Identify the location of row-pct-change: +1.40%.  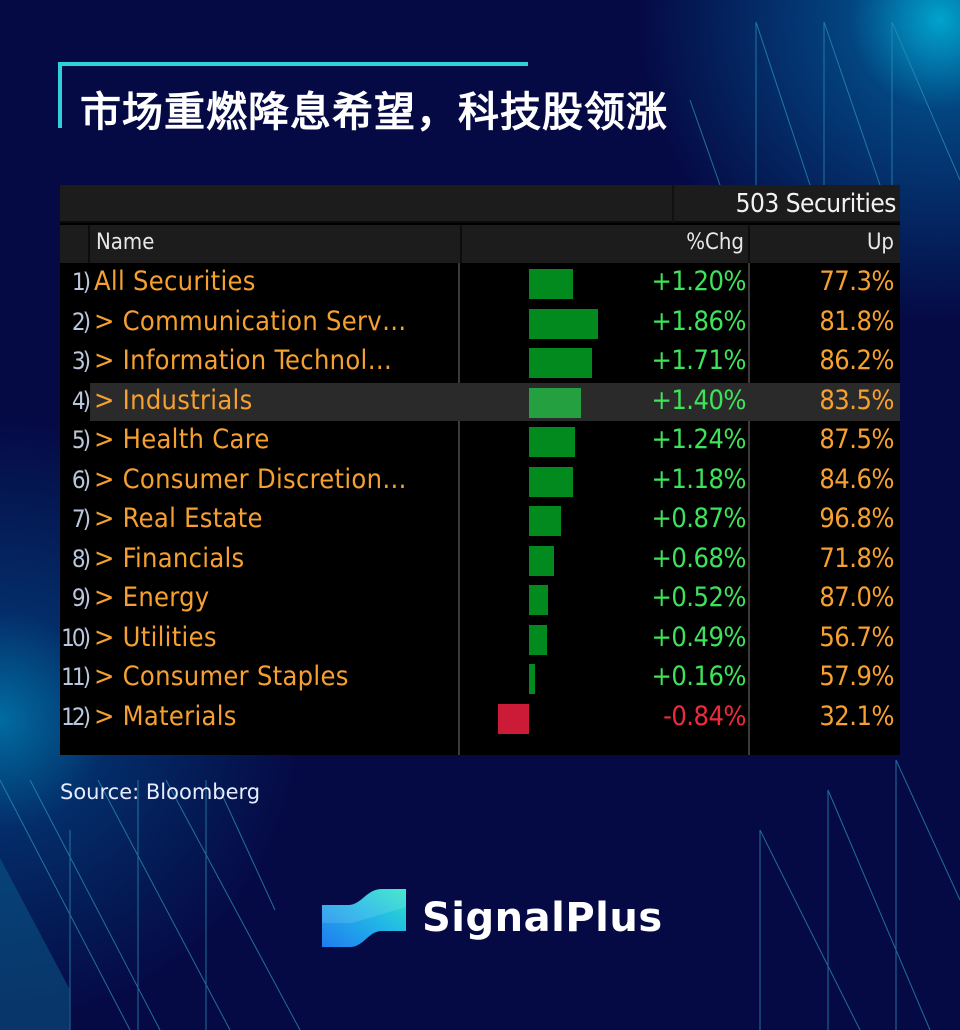
(698, 400).